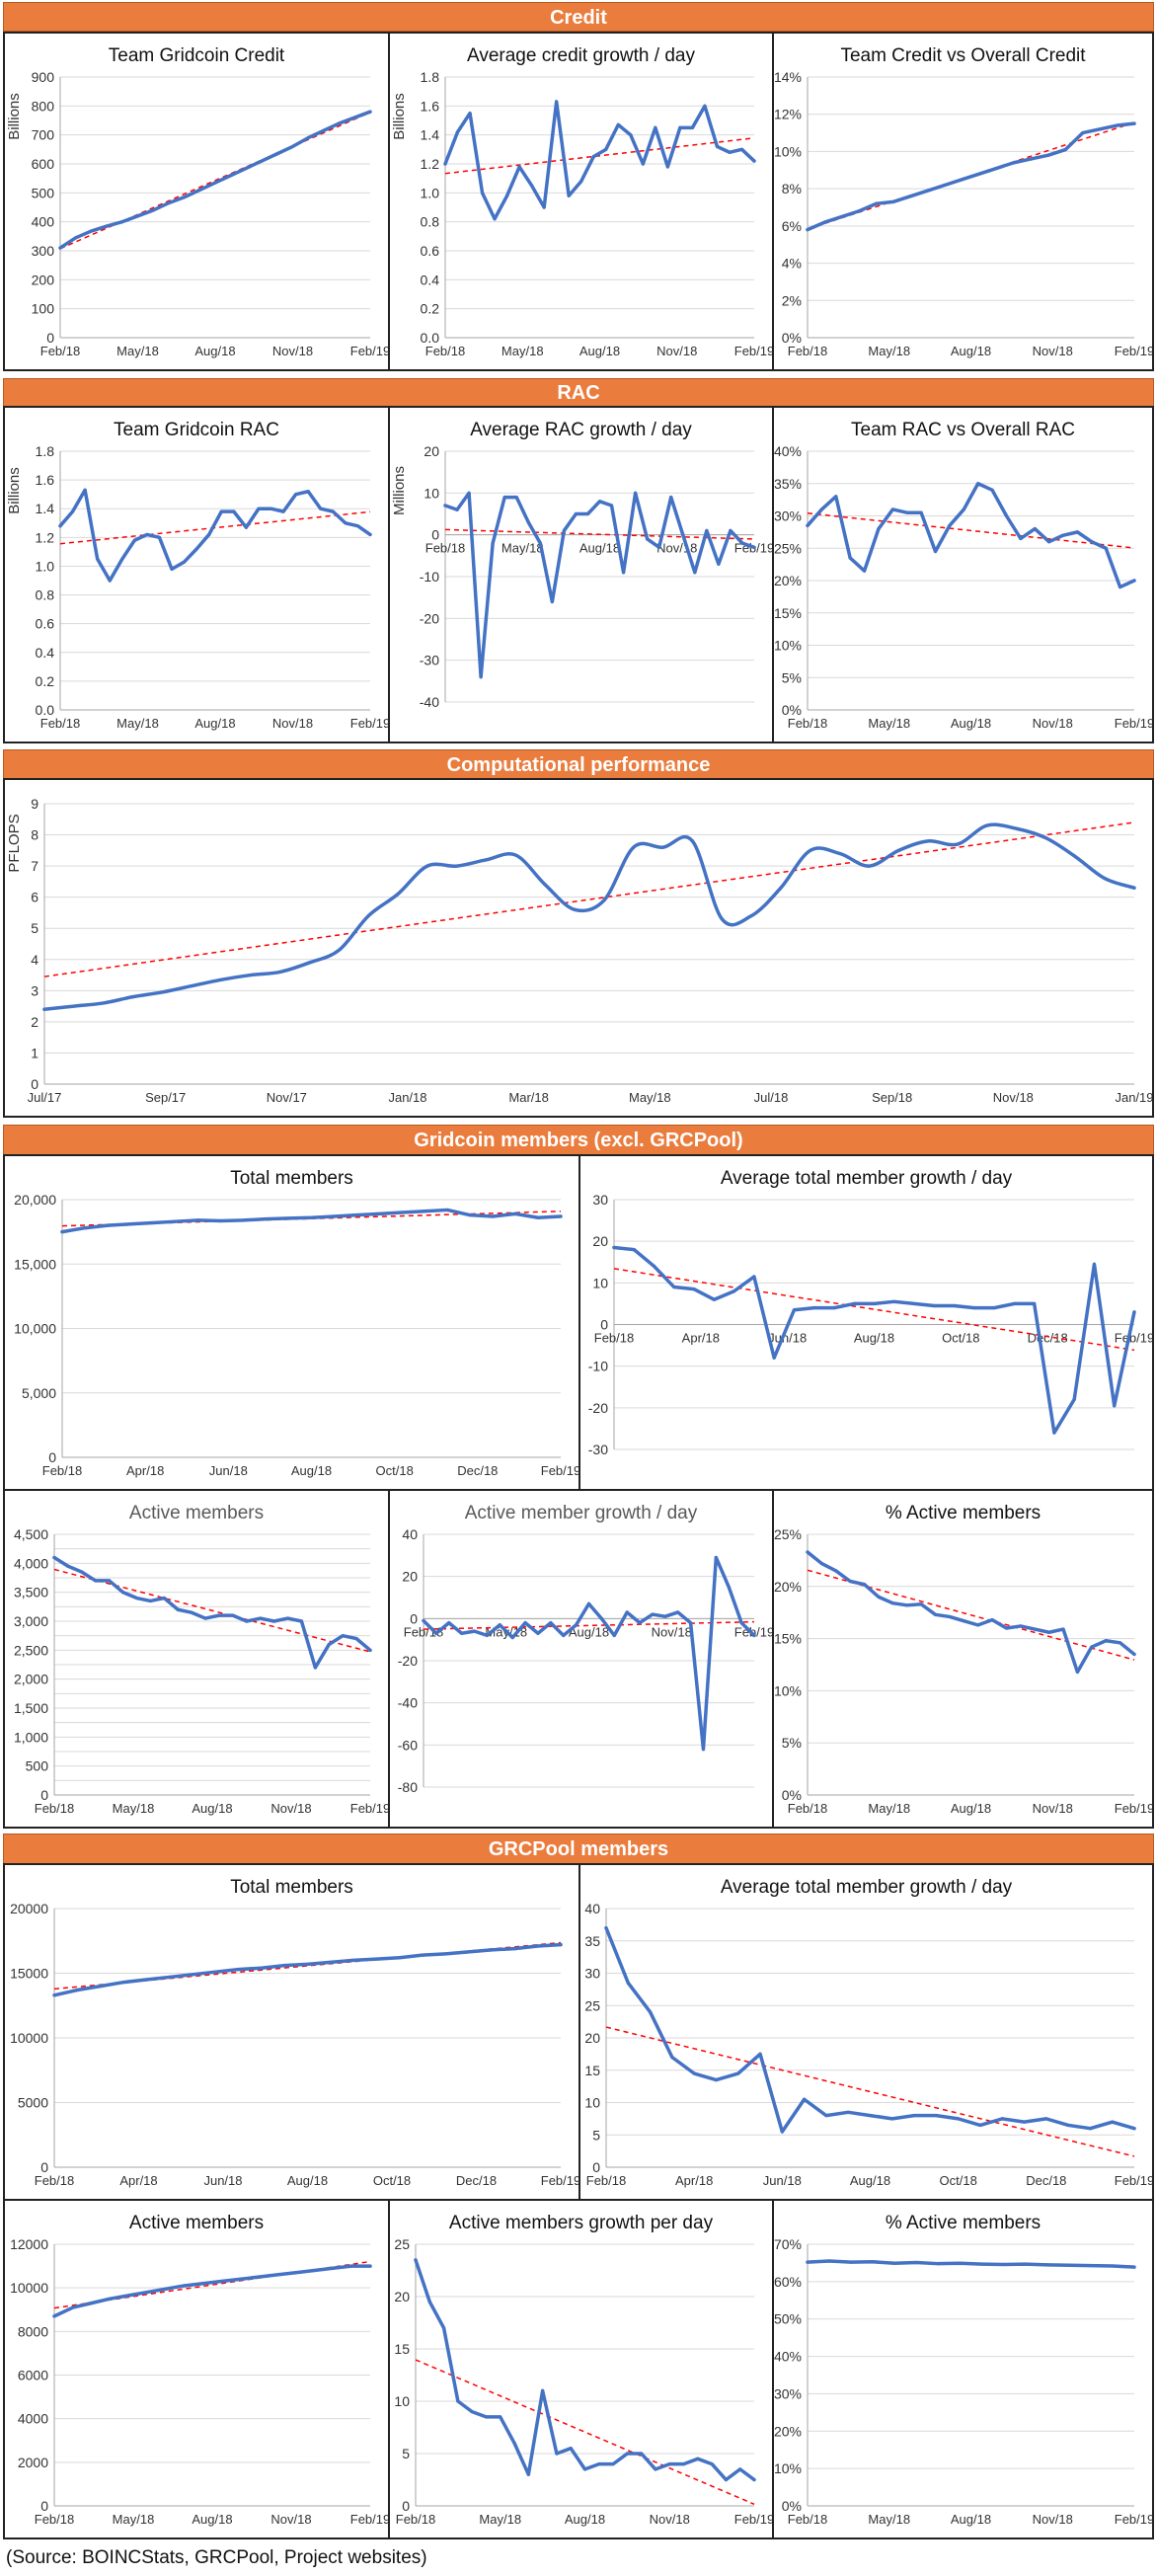  What do you see at coordinates (592, 2005) in the screenshot?
I see `y-tick-label: 25` at bounding box center [592, 2005].